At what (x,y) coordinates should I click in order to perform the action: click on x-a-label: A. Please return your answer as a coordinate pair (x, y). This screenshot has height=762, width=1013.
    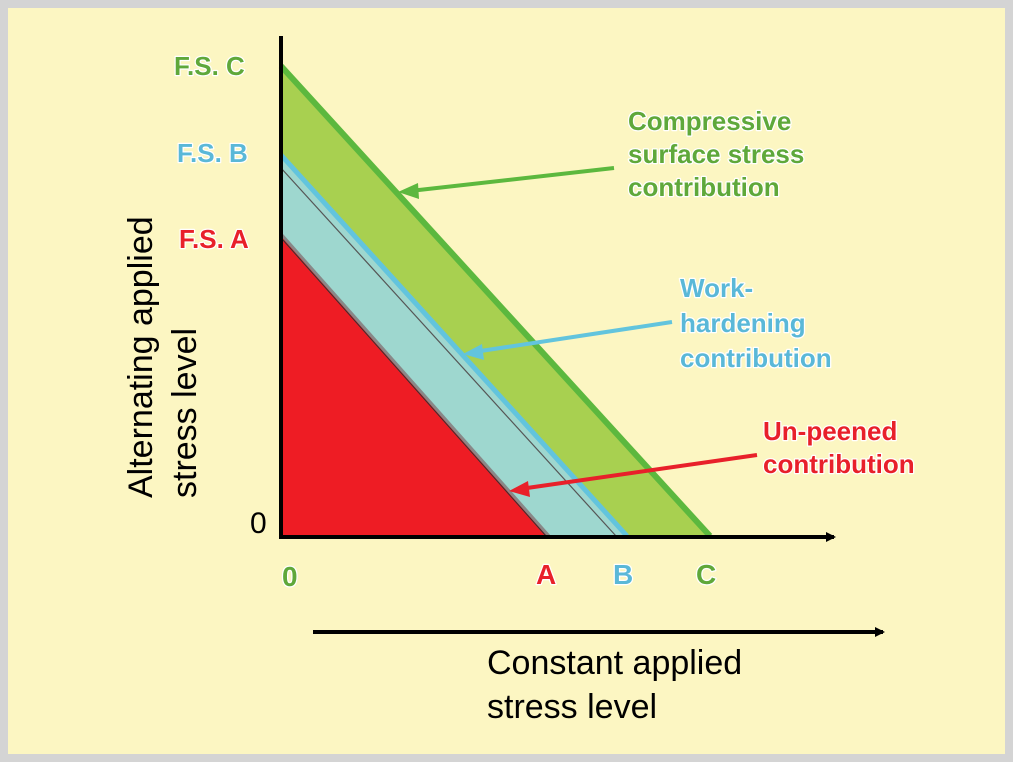
    Looking at the image, I should click on (546, 574).